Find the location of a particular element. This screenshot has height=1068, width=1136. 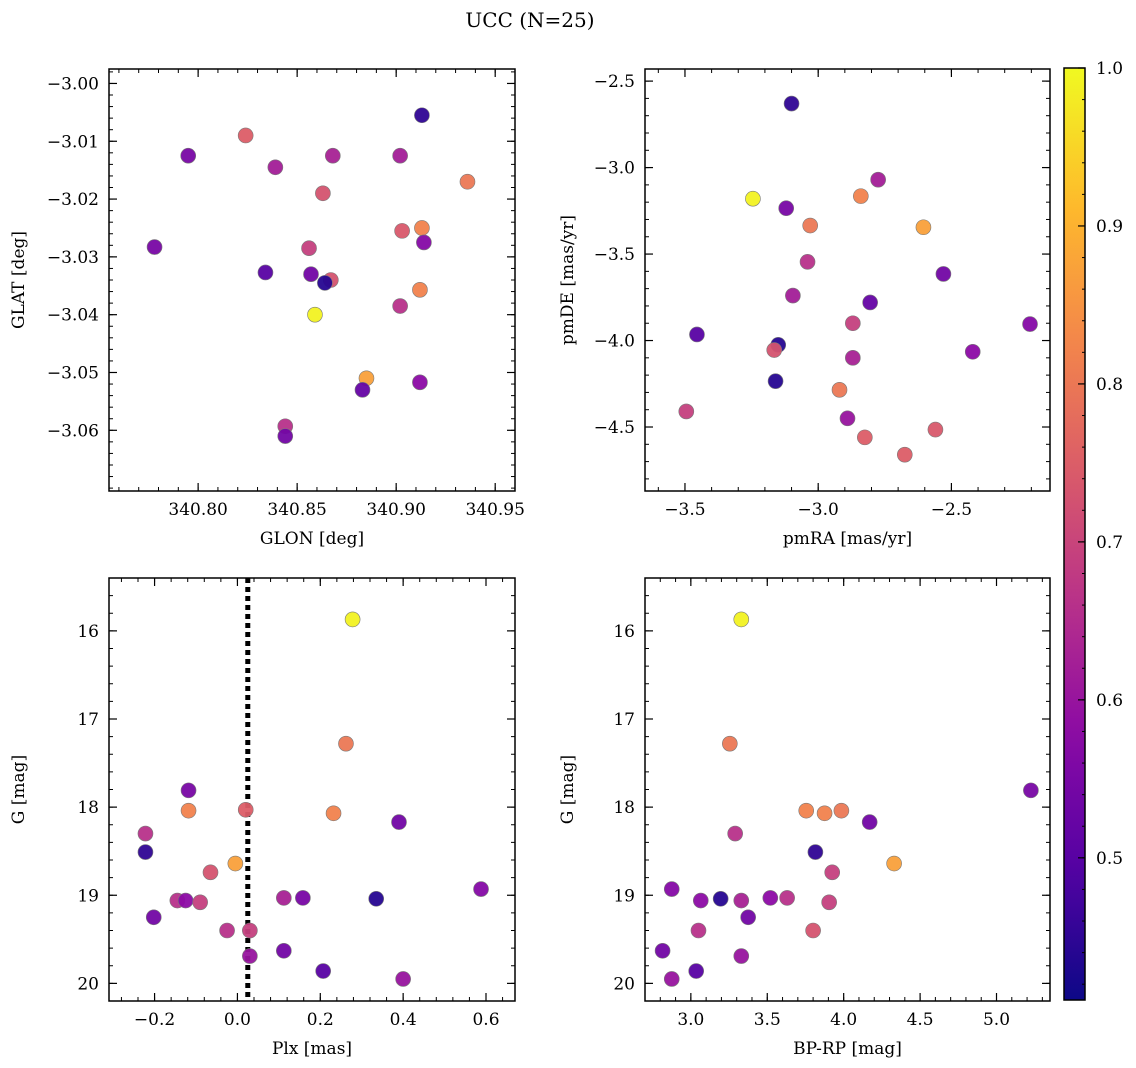

colorbar-tick-label: 0.6 is located at coordinates (1109, 701).